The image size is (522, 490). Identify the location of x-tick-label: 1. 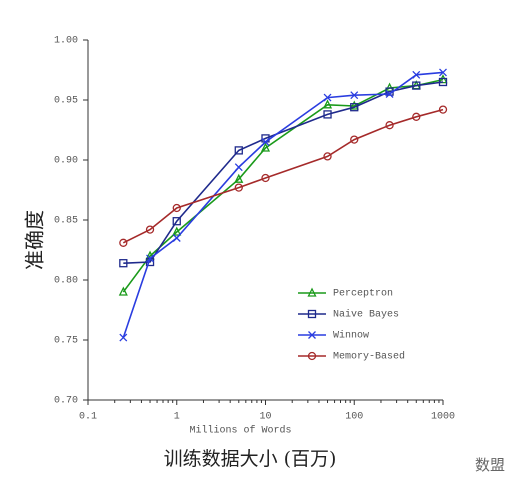
(177, 417).